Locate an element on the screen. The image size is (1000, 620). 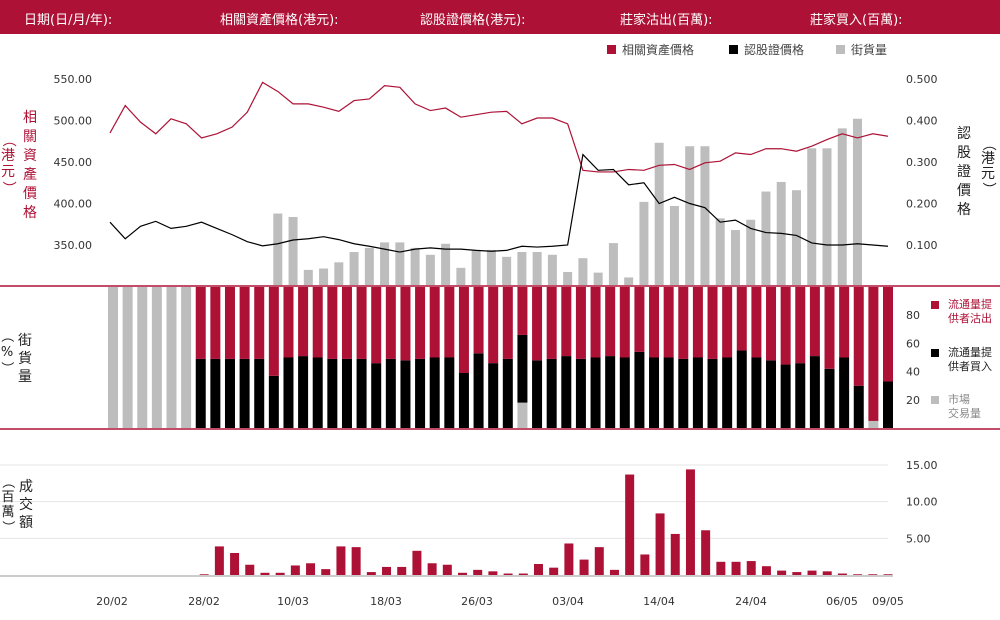
legend-label: 市場 is located at coordinates (959, 399).